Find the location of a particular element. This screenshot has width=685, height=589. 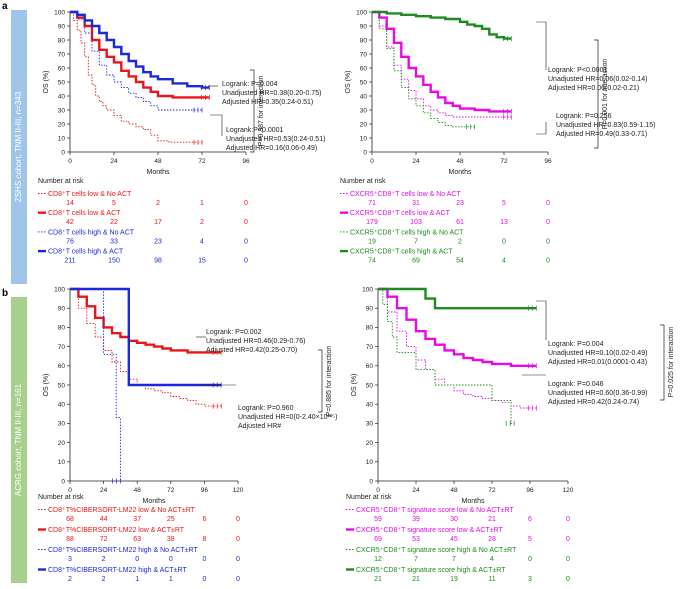

y-tick-label: 80 is located at coordinates (62, 328).